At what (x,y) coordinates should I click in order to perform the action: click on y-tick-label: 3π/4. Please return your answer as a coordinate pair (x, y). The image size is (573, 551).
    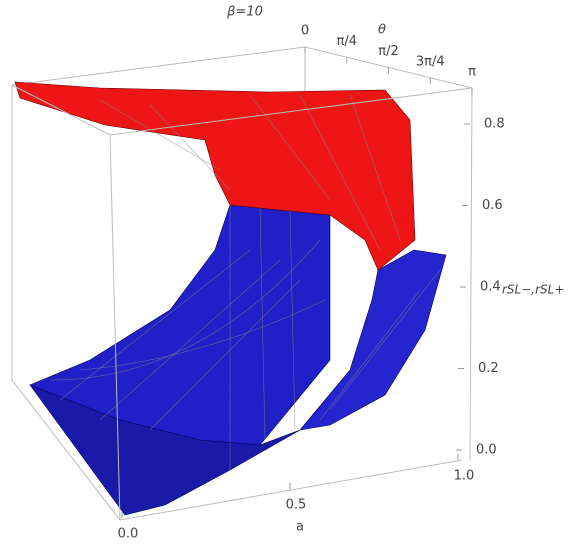
    Looking at the image, I should click on (430, 61).